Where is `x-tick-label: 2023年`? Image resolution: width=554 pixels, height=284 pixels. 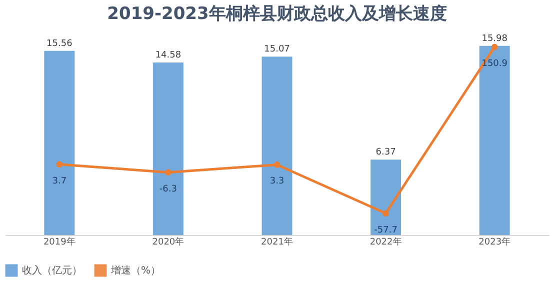
x-tick-label: 2023年 is located at coordinates (494, 242).